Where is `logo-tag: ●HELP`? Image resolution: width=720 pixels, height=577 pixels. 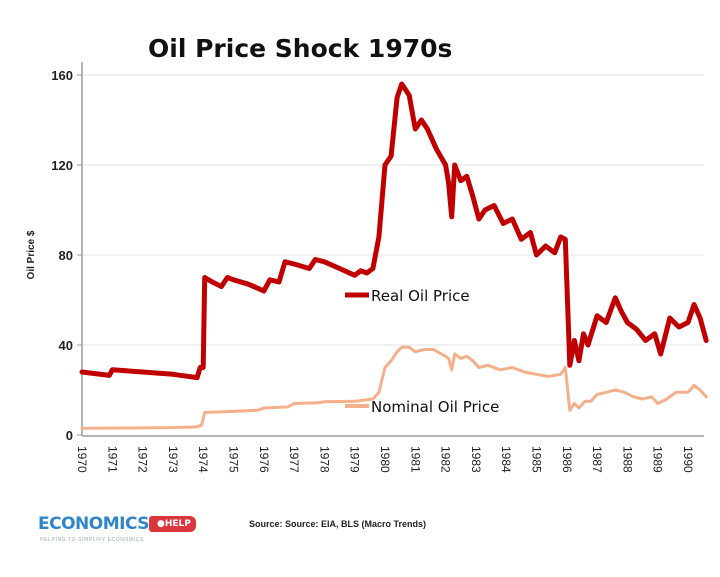 logo-tag: ●HELP is located at coordinates (172, 524).